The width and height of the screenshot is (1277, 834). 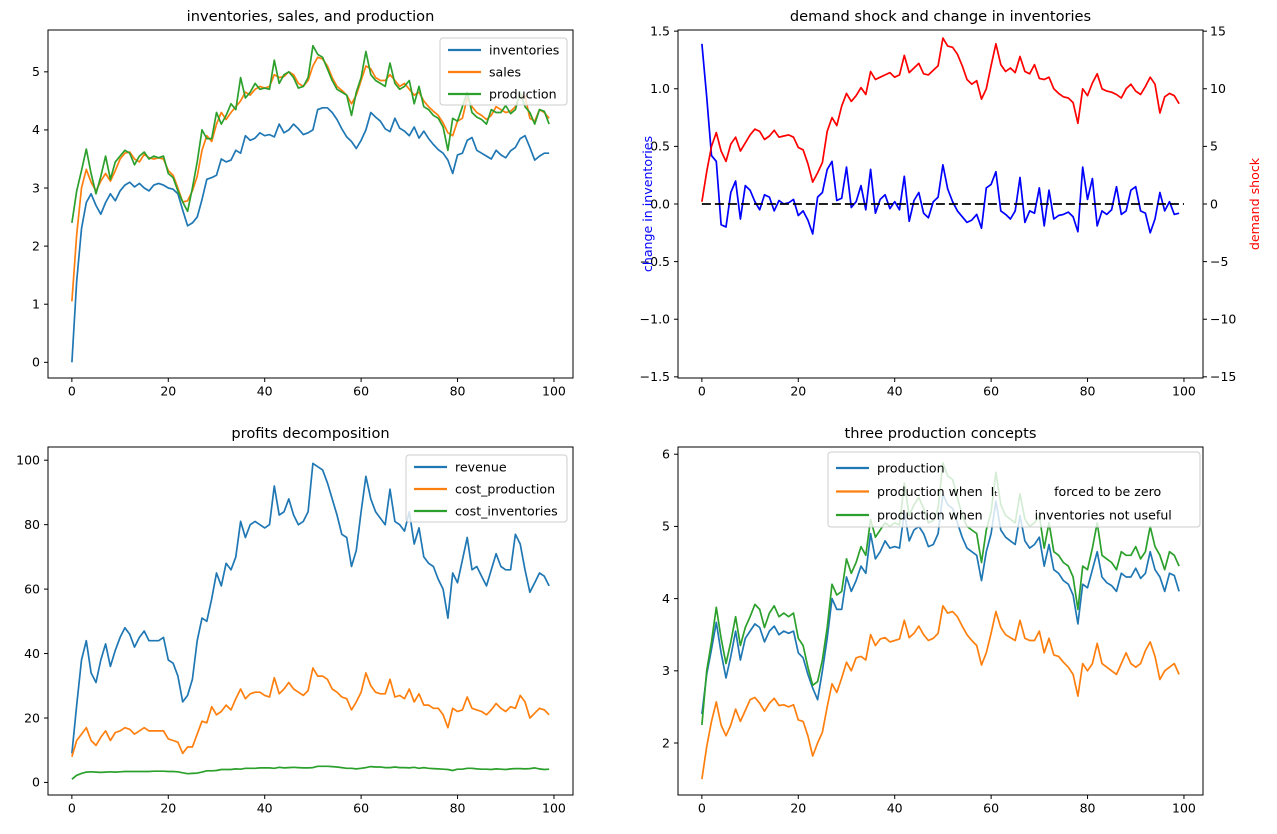 What do you see at coordinates (660, 146) in the screenshot?
I see `svg-text: 0.5` at bounding box center [660, 146].